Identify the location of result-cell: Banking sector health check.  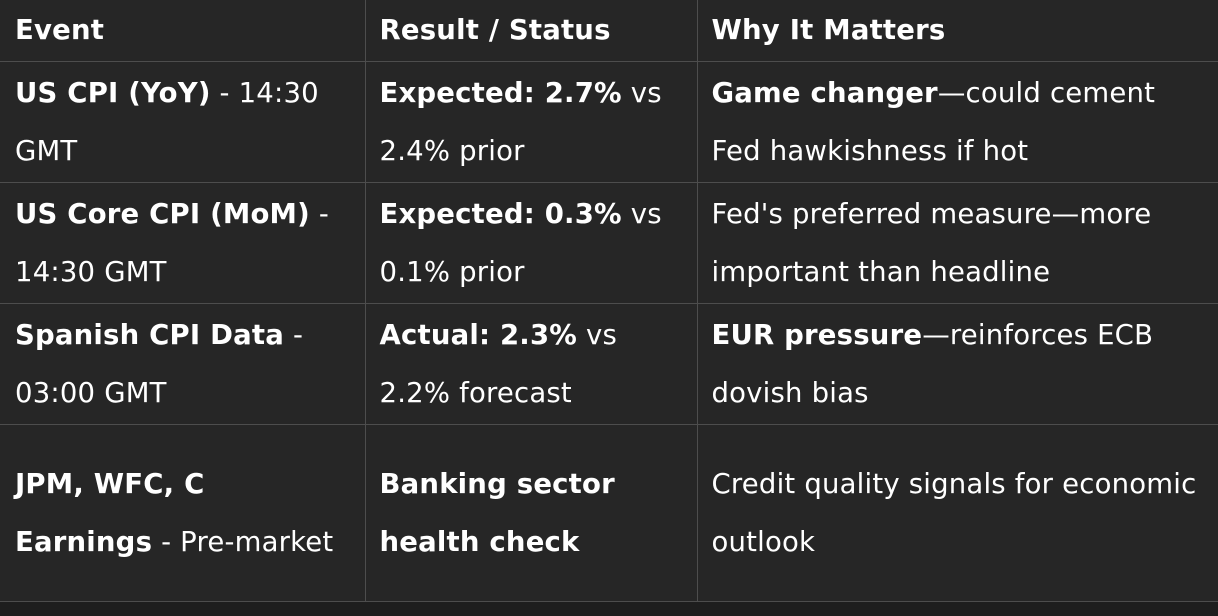
(531, 513).